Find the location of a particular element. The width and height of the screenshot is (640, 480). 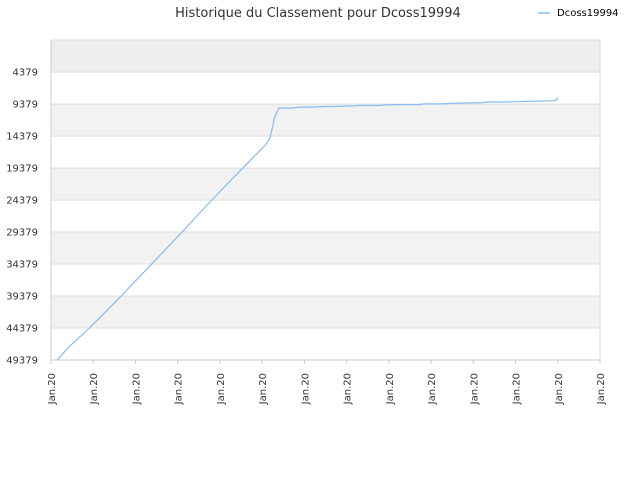

y-tick-label: 44379 is located at coordinates (22, 329).